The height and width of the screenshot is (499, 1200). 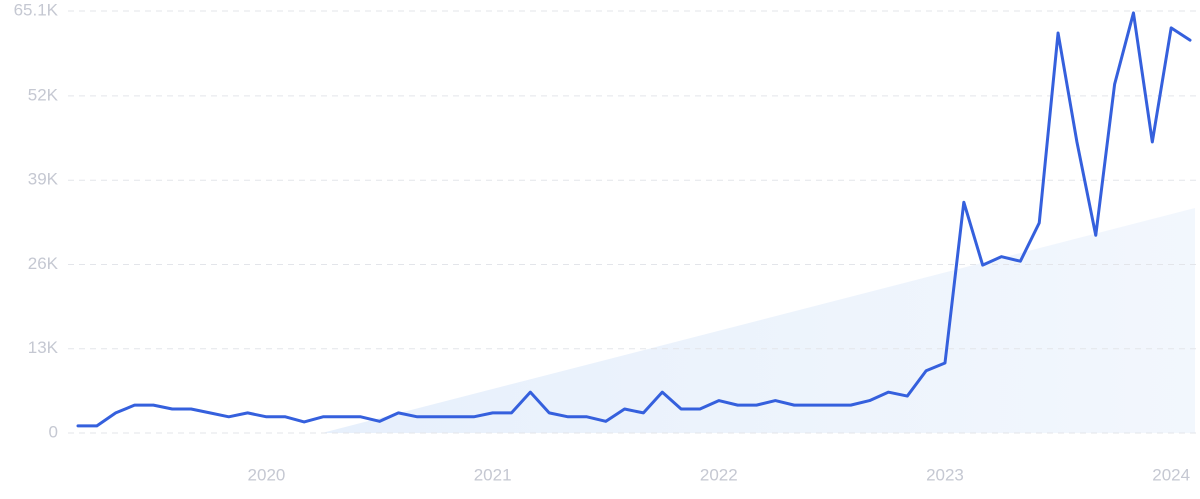 What do you see at coordinates (43, 263) in the screenshot?
I see `y-tick-label: 26K` at bounding box center [43, 263].